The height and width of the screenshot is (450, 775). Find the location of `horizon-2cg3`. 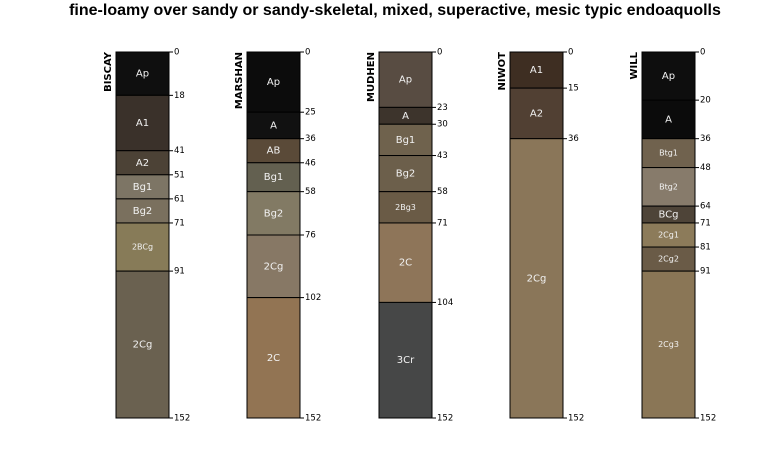

horizon-2cg3 is located at coordinates (668, 344).